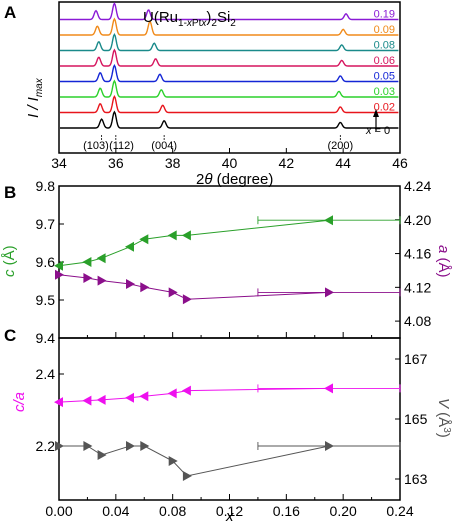  I want to click on right-tick-label-b-3: 4.20, so click(417, 220).